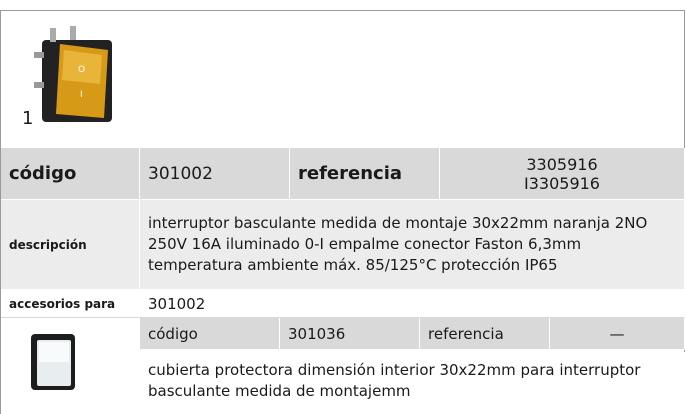 This screenshot has width=686, height=414. I want to click on ref: I3305916, so click(562, 183).